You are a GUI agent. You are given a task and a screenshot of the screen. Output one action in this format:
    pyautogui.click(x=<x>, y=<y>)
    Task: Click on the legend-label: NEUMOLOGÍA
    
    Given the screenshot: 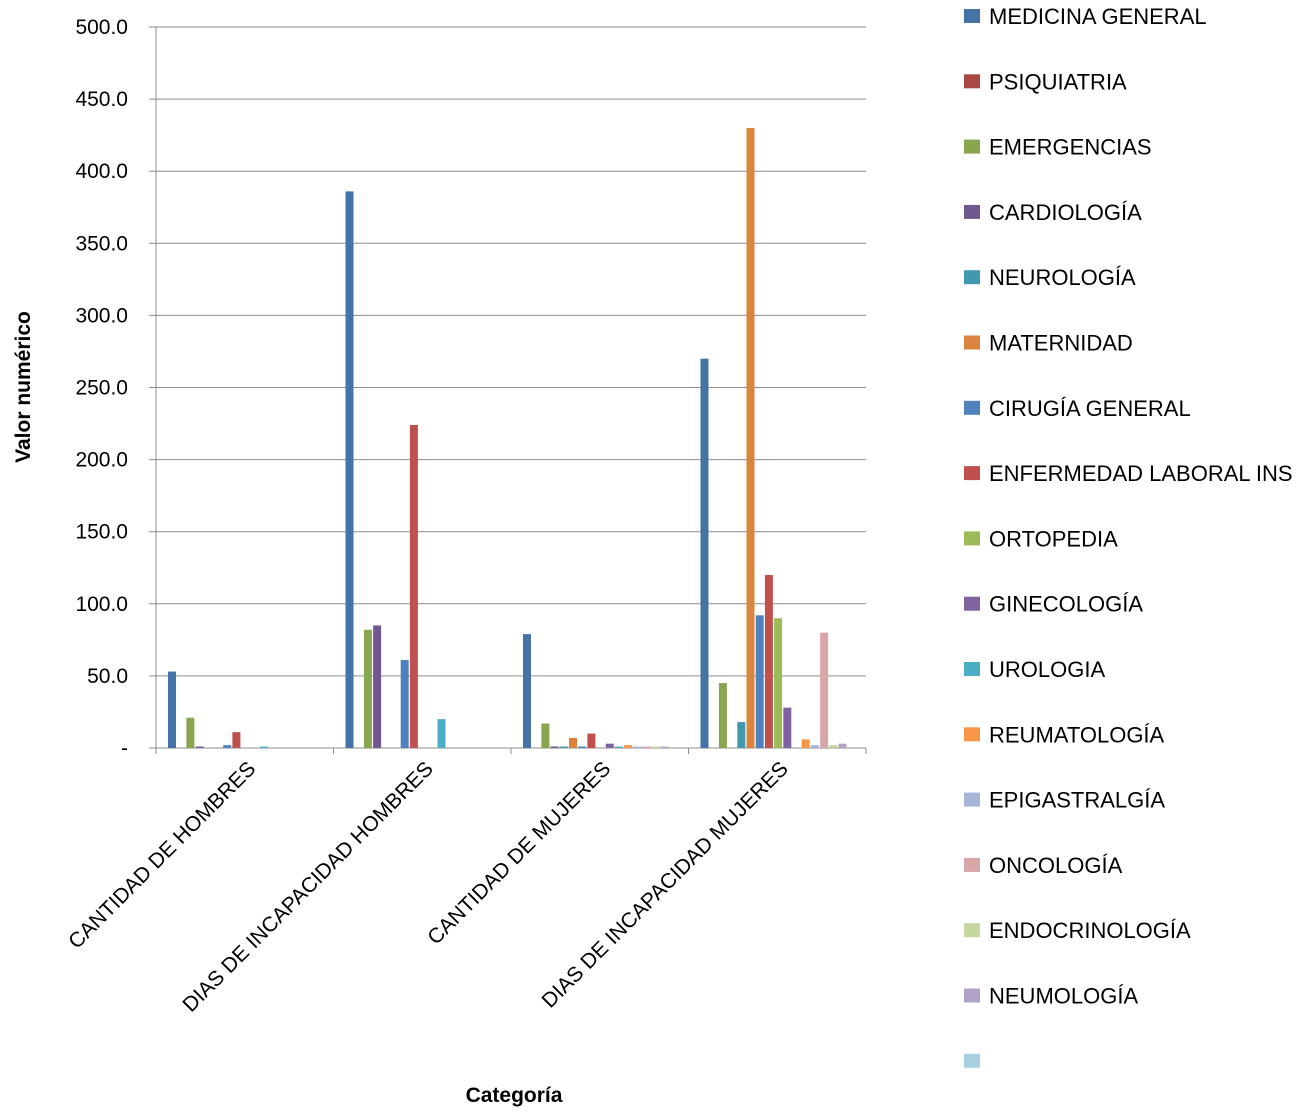 What is the action you would take?
    pyautogui.click(x=1063, y=996)
    